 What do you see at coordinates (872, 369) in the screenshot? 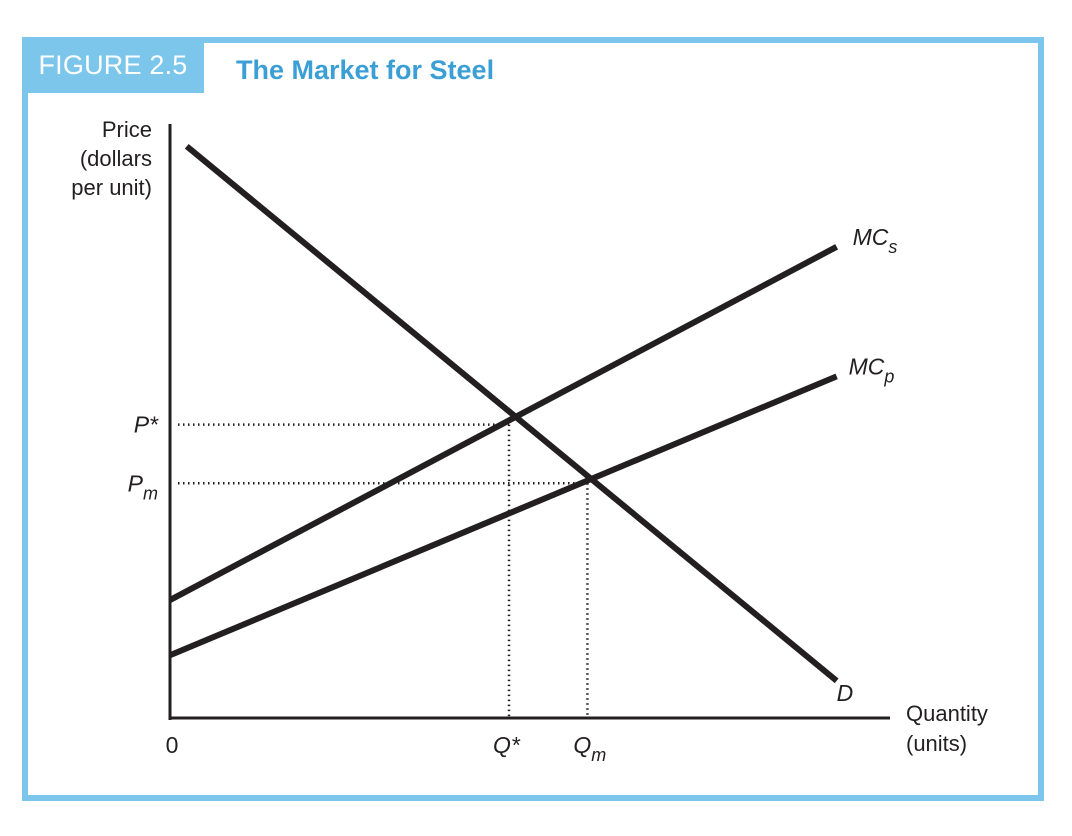
I see `mc-private-label: MCp` at bounding box center [872, 369].